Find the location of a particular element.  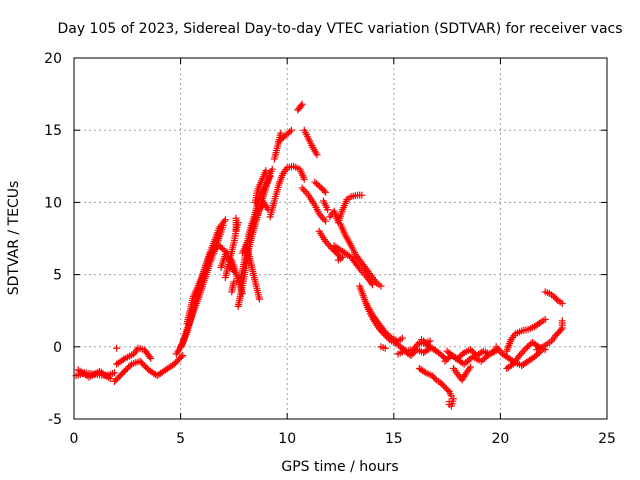

y-tick-label: 5 is located at coordinates (57, 276).